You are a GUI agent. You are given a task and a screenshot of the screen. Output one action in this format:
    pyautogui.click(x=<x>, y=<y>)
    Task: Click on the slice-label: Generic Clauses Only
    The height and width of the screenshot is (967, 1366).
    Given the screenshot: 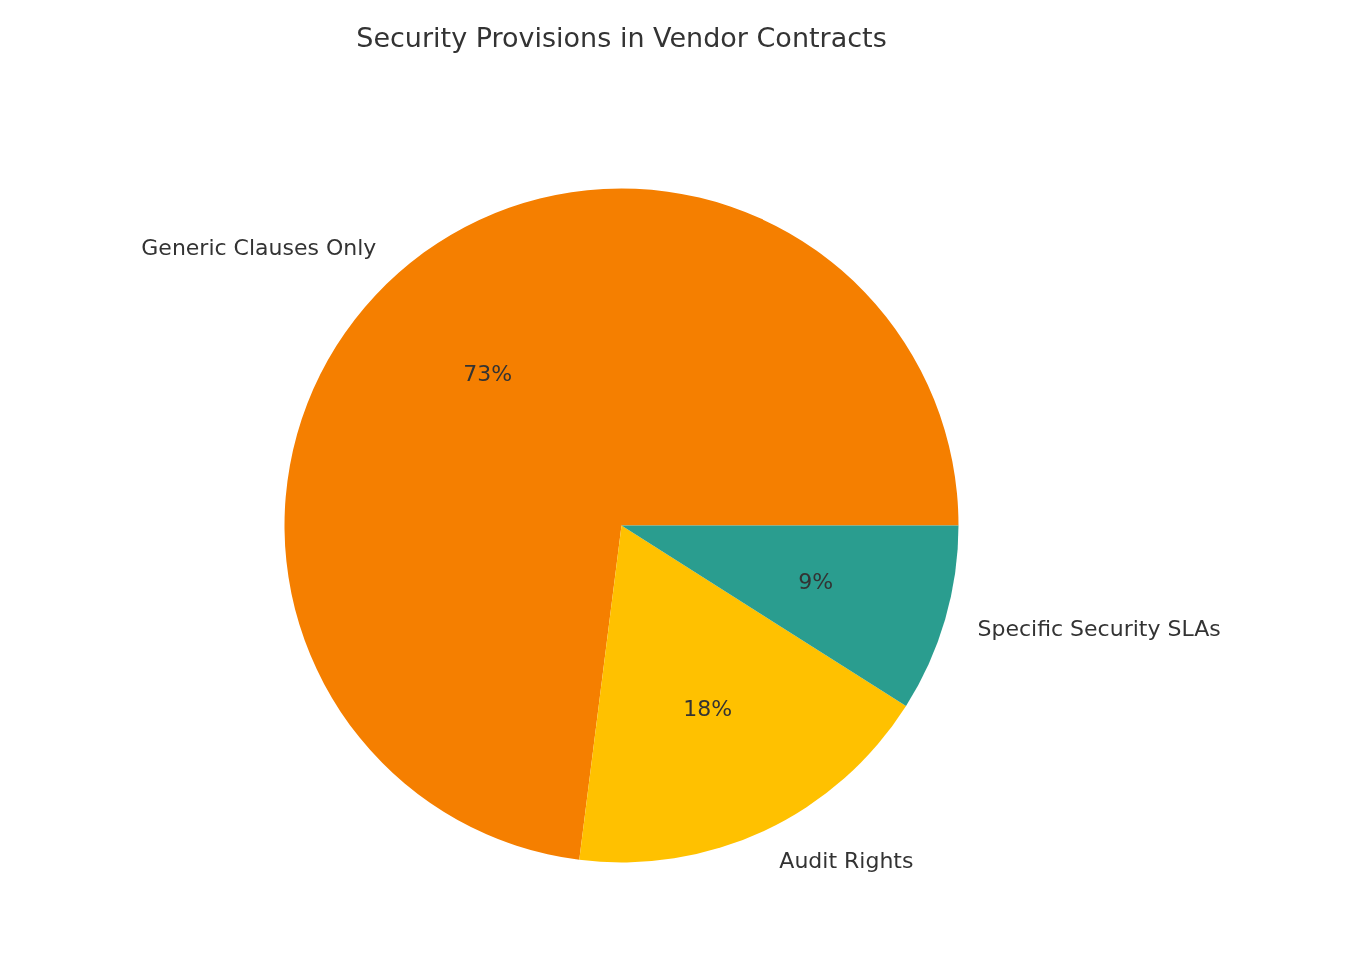 What is the action you would take?
    pyautogui.click(x=259, y=247)
    